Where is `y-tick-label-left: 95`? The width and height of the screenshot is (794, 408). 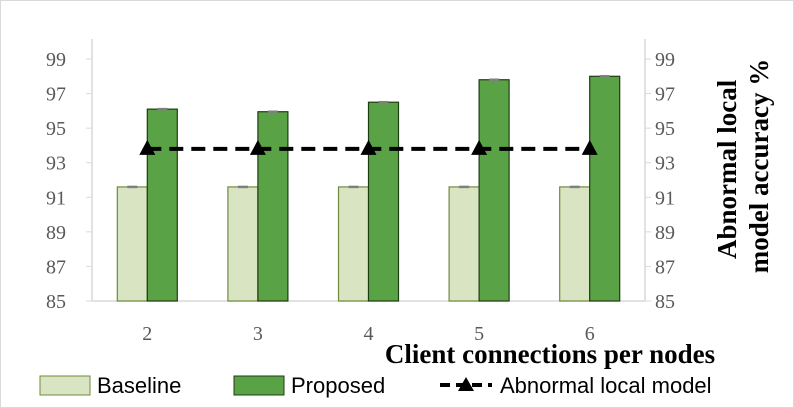 y-tick-label-left: 95 is located at coordinates (56, 129).